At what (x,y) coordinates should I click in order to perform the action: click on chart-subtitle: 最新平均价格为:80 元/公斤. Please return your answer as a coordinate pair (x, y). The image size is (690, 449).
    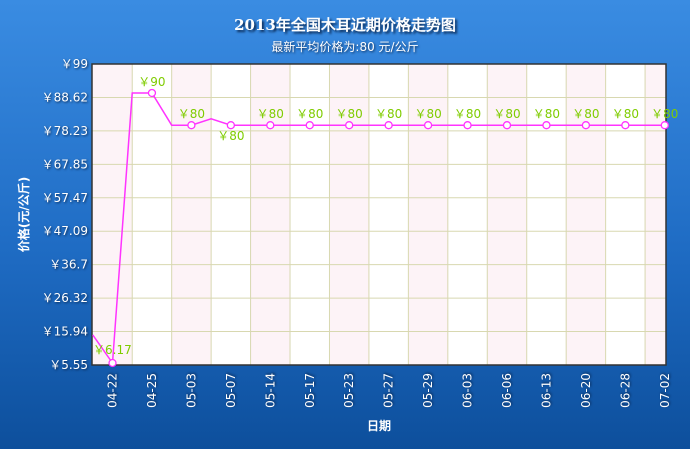
    Looking at the image, I should click on (345, 47).